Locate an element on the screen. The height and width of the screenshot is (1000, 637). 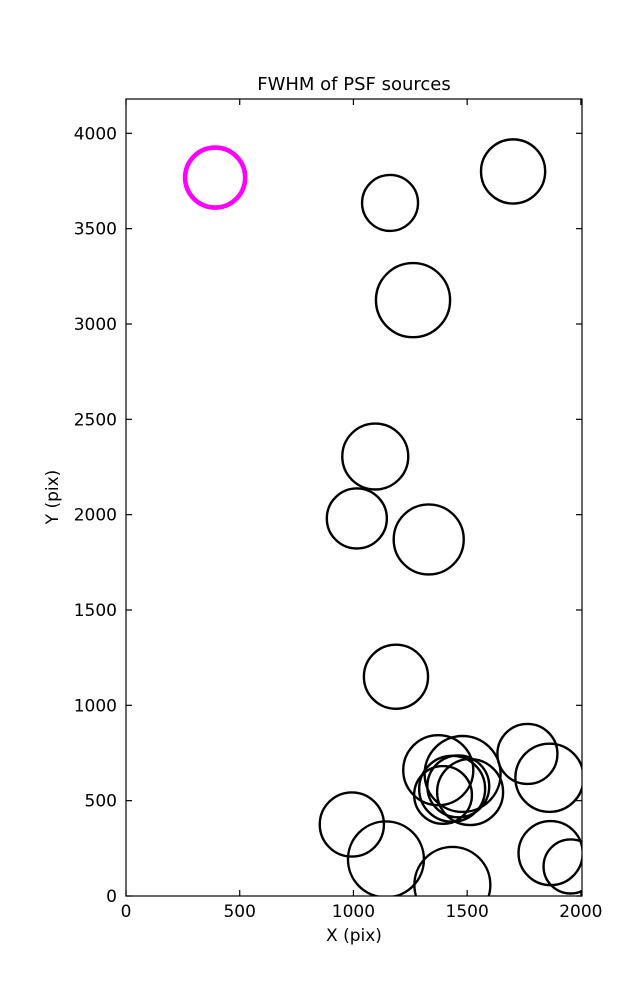
x-tick-label: 0 is located at coordinates (126, 912).